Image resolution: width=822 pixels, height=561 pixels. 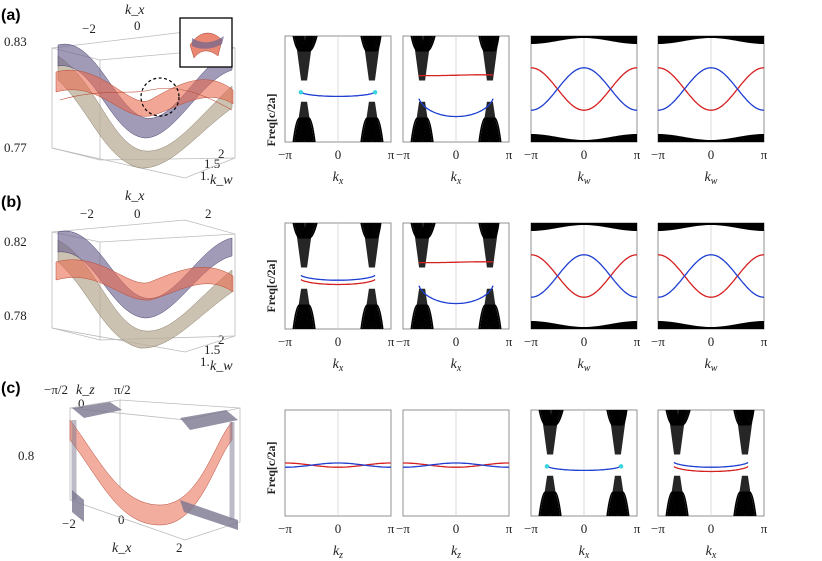 What do you see at coordinates (97, 410) in the screenshot?
I see `surface-c-top-left-patch` at bounding box center [97, 410].